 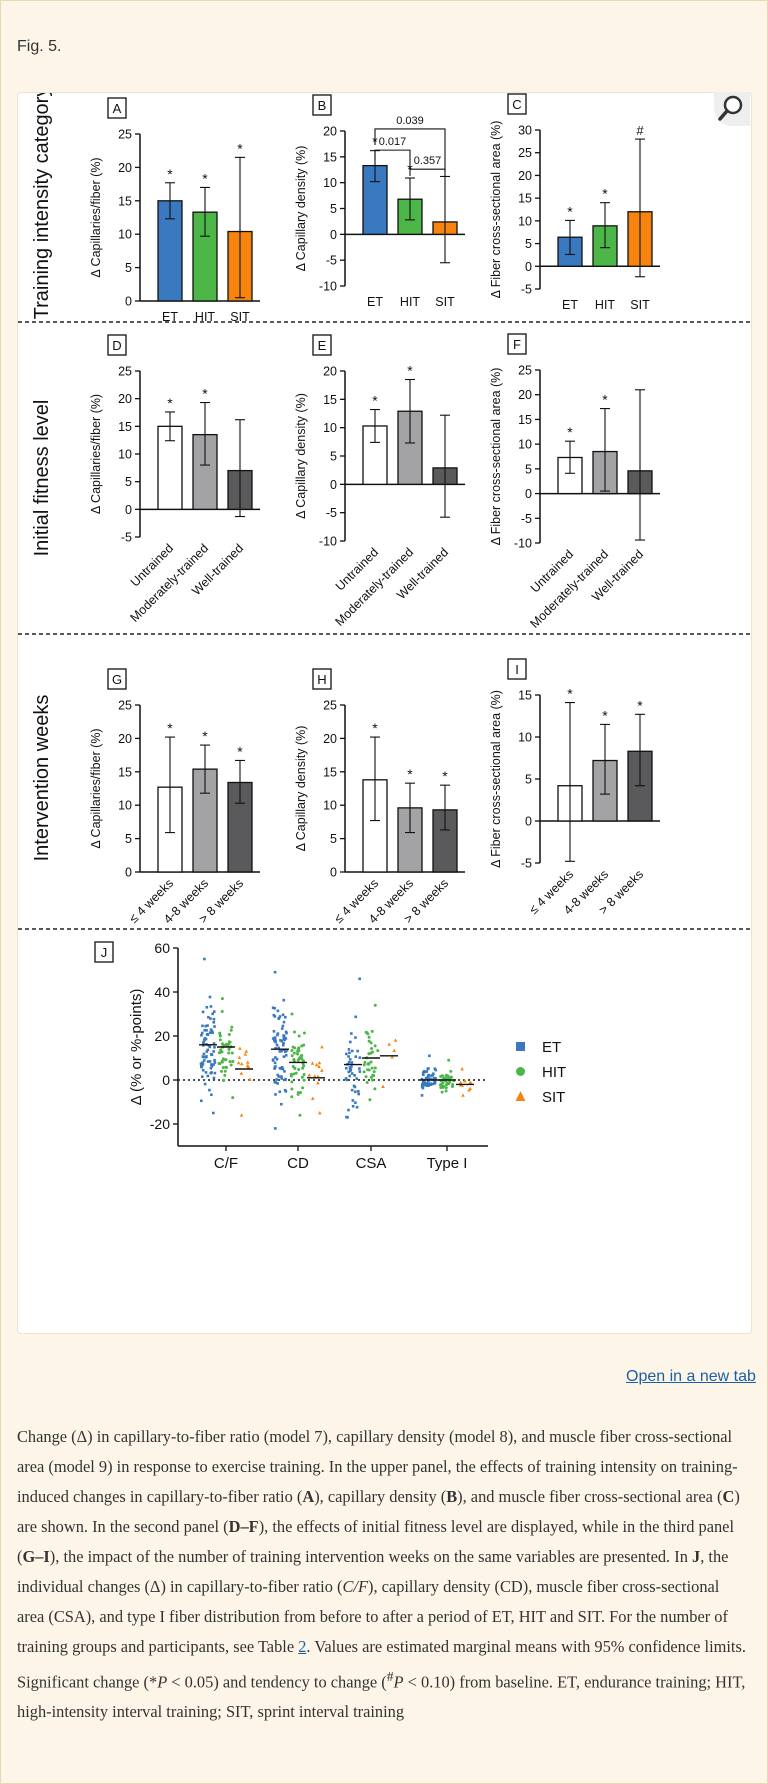 I want to click on y-tick-label: 20, so click(x=125, y=739).